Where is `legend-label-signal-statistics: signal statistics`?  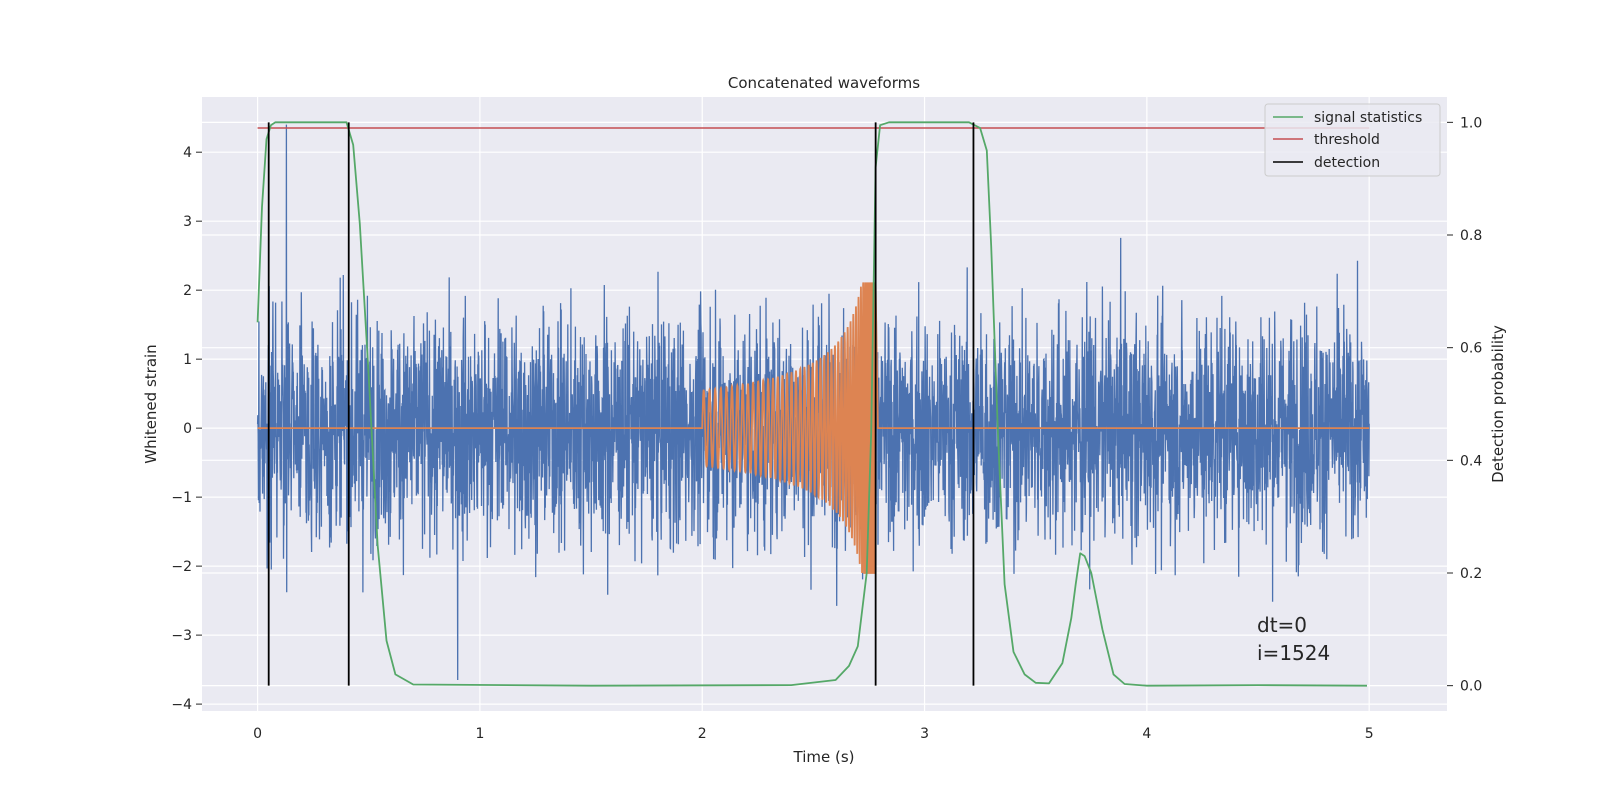
legend-label-signal-statistics: signal statistics is located at coordinates (1368, 118).